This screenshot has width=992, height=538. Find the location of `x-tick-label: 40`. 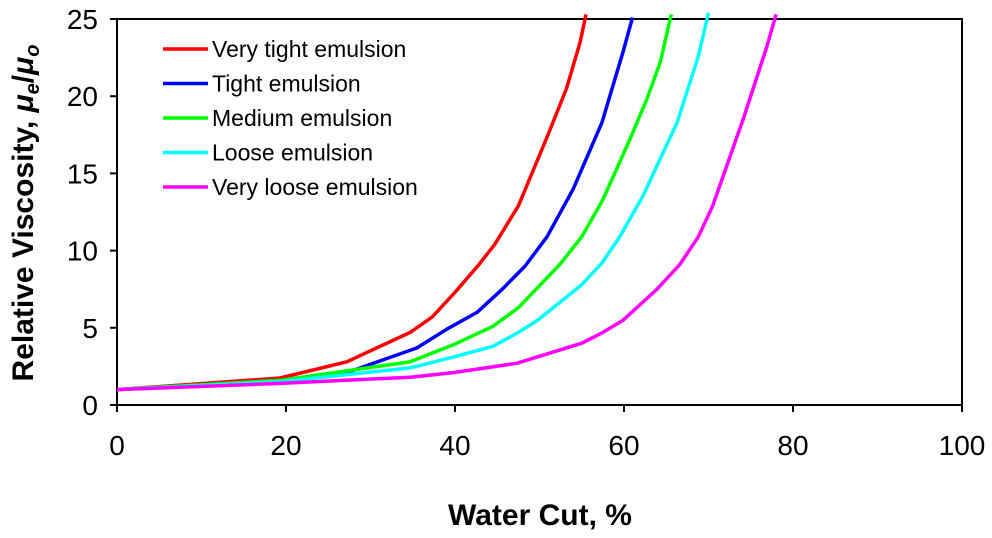

x-tick-label: 40 is located at coordinates (454, 445).